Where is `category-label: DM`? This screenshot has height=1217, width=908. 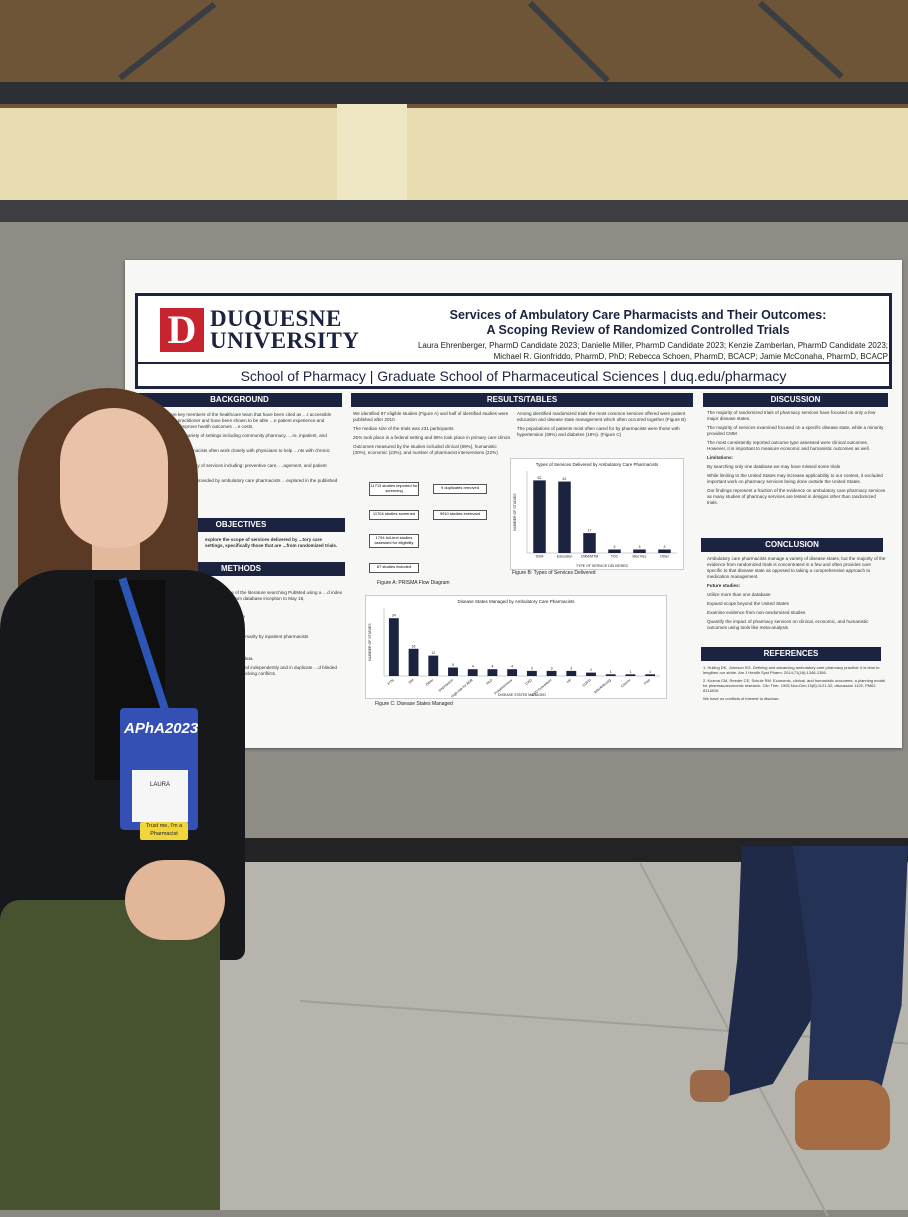 category-label: DM is located at coordinates (411, 681).